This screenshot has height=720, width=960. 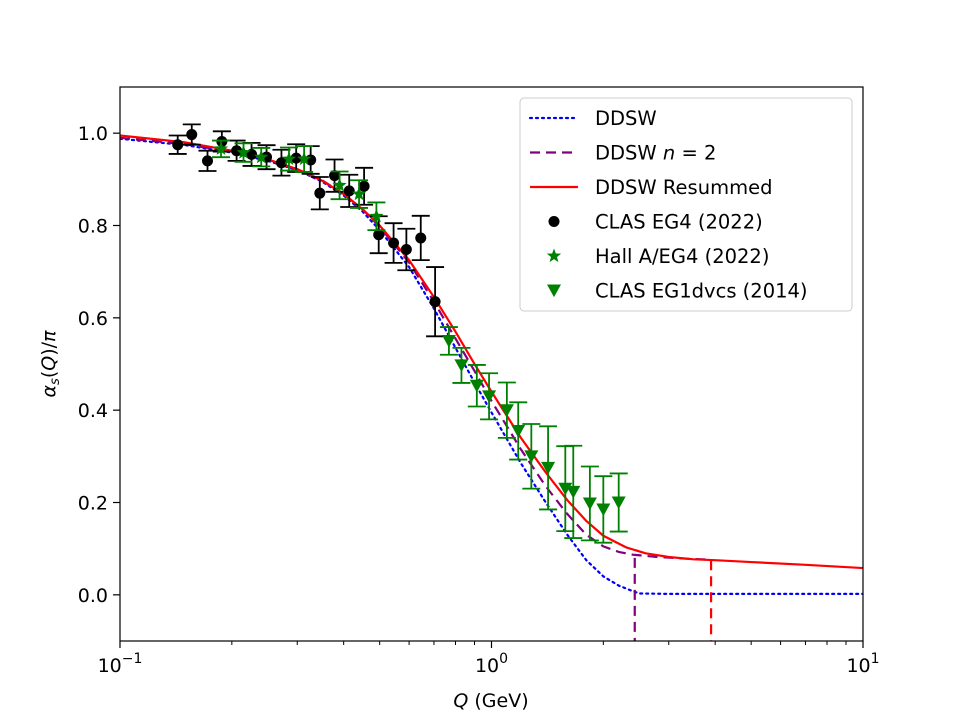 I want to click on legend-label: CLAS EG4 (2022), so click(x=679, y=222).